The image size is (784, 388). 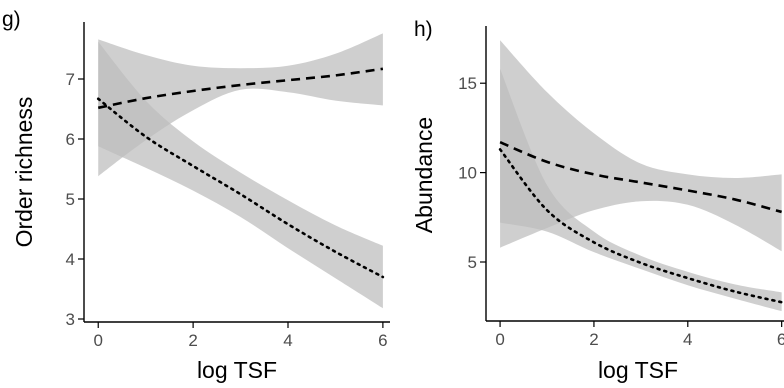 What do you see at coordinates (11, 19) in the screenshot?
I see `panel-label-g: g)` at bounding box center [11, 19].